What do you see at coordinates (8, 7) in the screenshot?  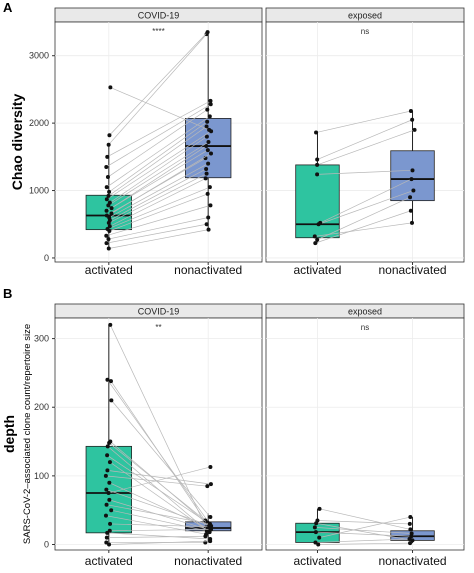 I see `panel-letter: A` at bounding box center [8, 7].